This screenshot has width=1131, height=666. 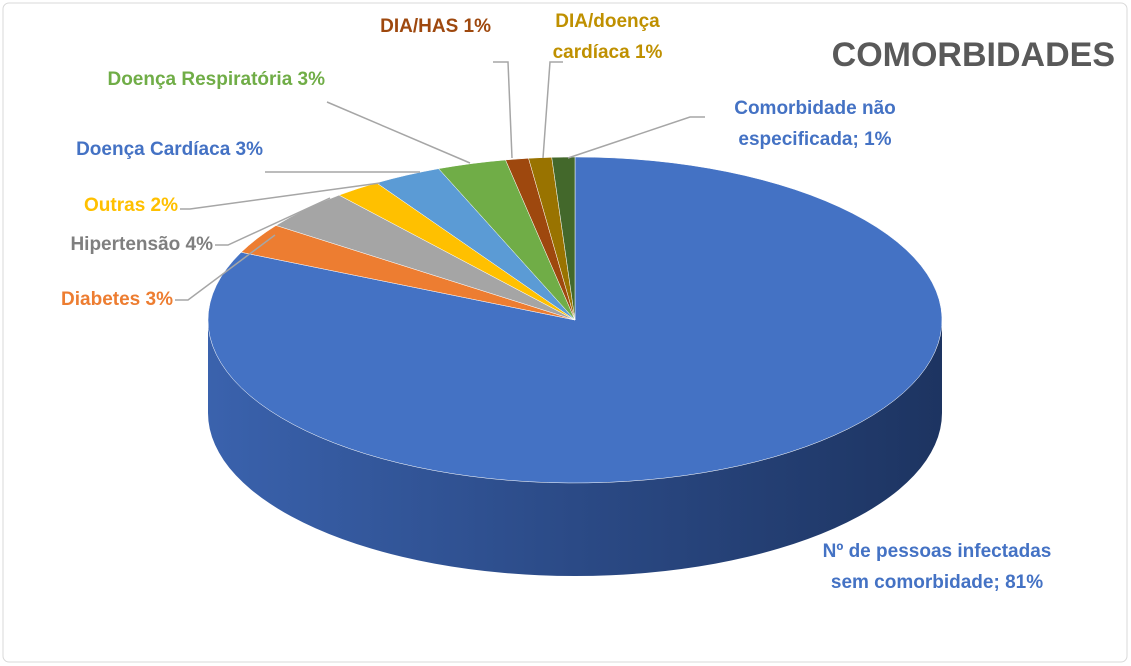 What do you see at coordinates (563, 238) in the screenshot?
I see `slice` at bounding box center [563, 238].